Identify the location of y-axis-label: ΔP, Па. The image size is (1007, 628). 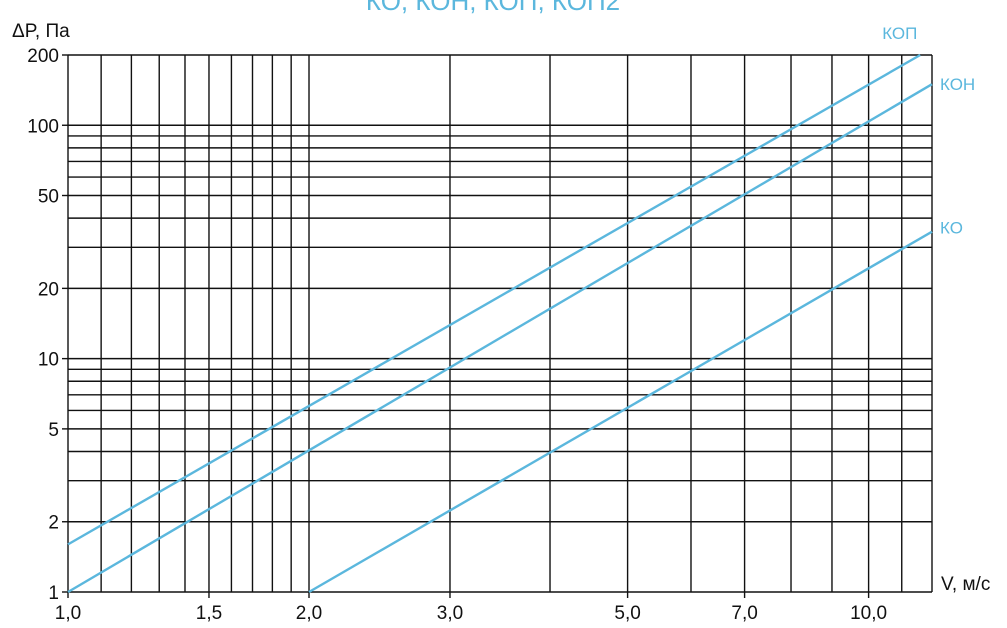
(41, 31).